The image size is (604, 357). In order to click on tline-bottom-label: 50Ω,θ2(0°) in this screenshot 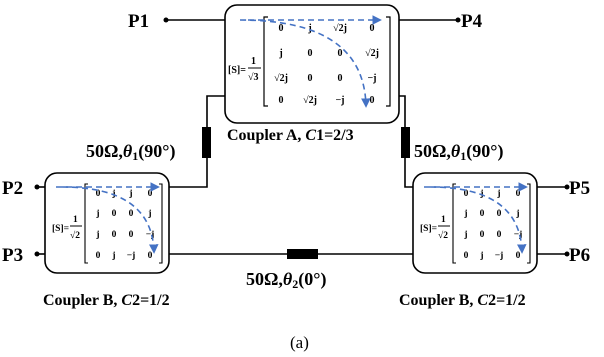, I will do `click(286, 280)`.